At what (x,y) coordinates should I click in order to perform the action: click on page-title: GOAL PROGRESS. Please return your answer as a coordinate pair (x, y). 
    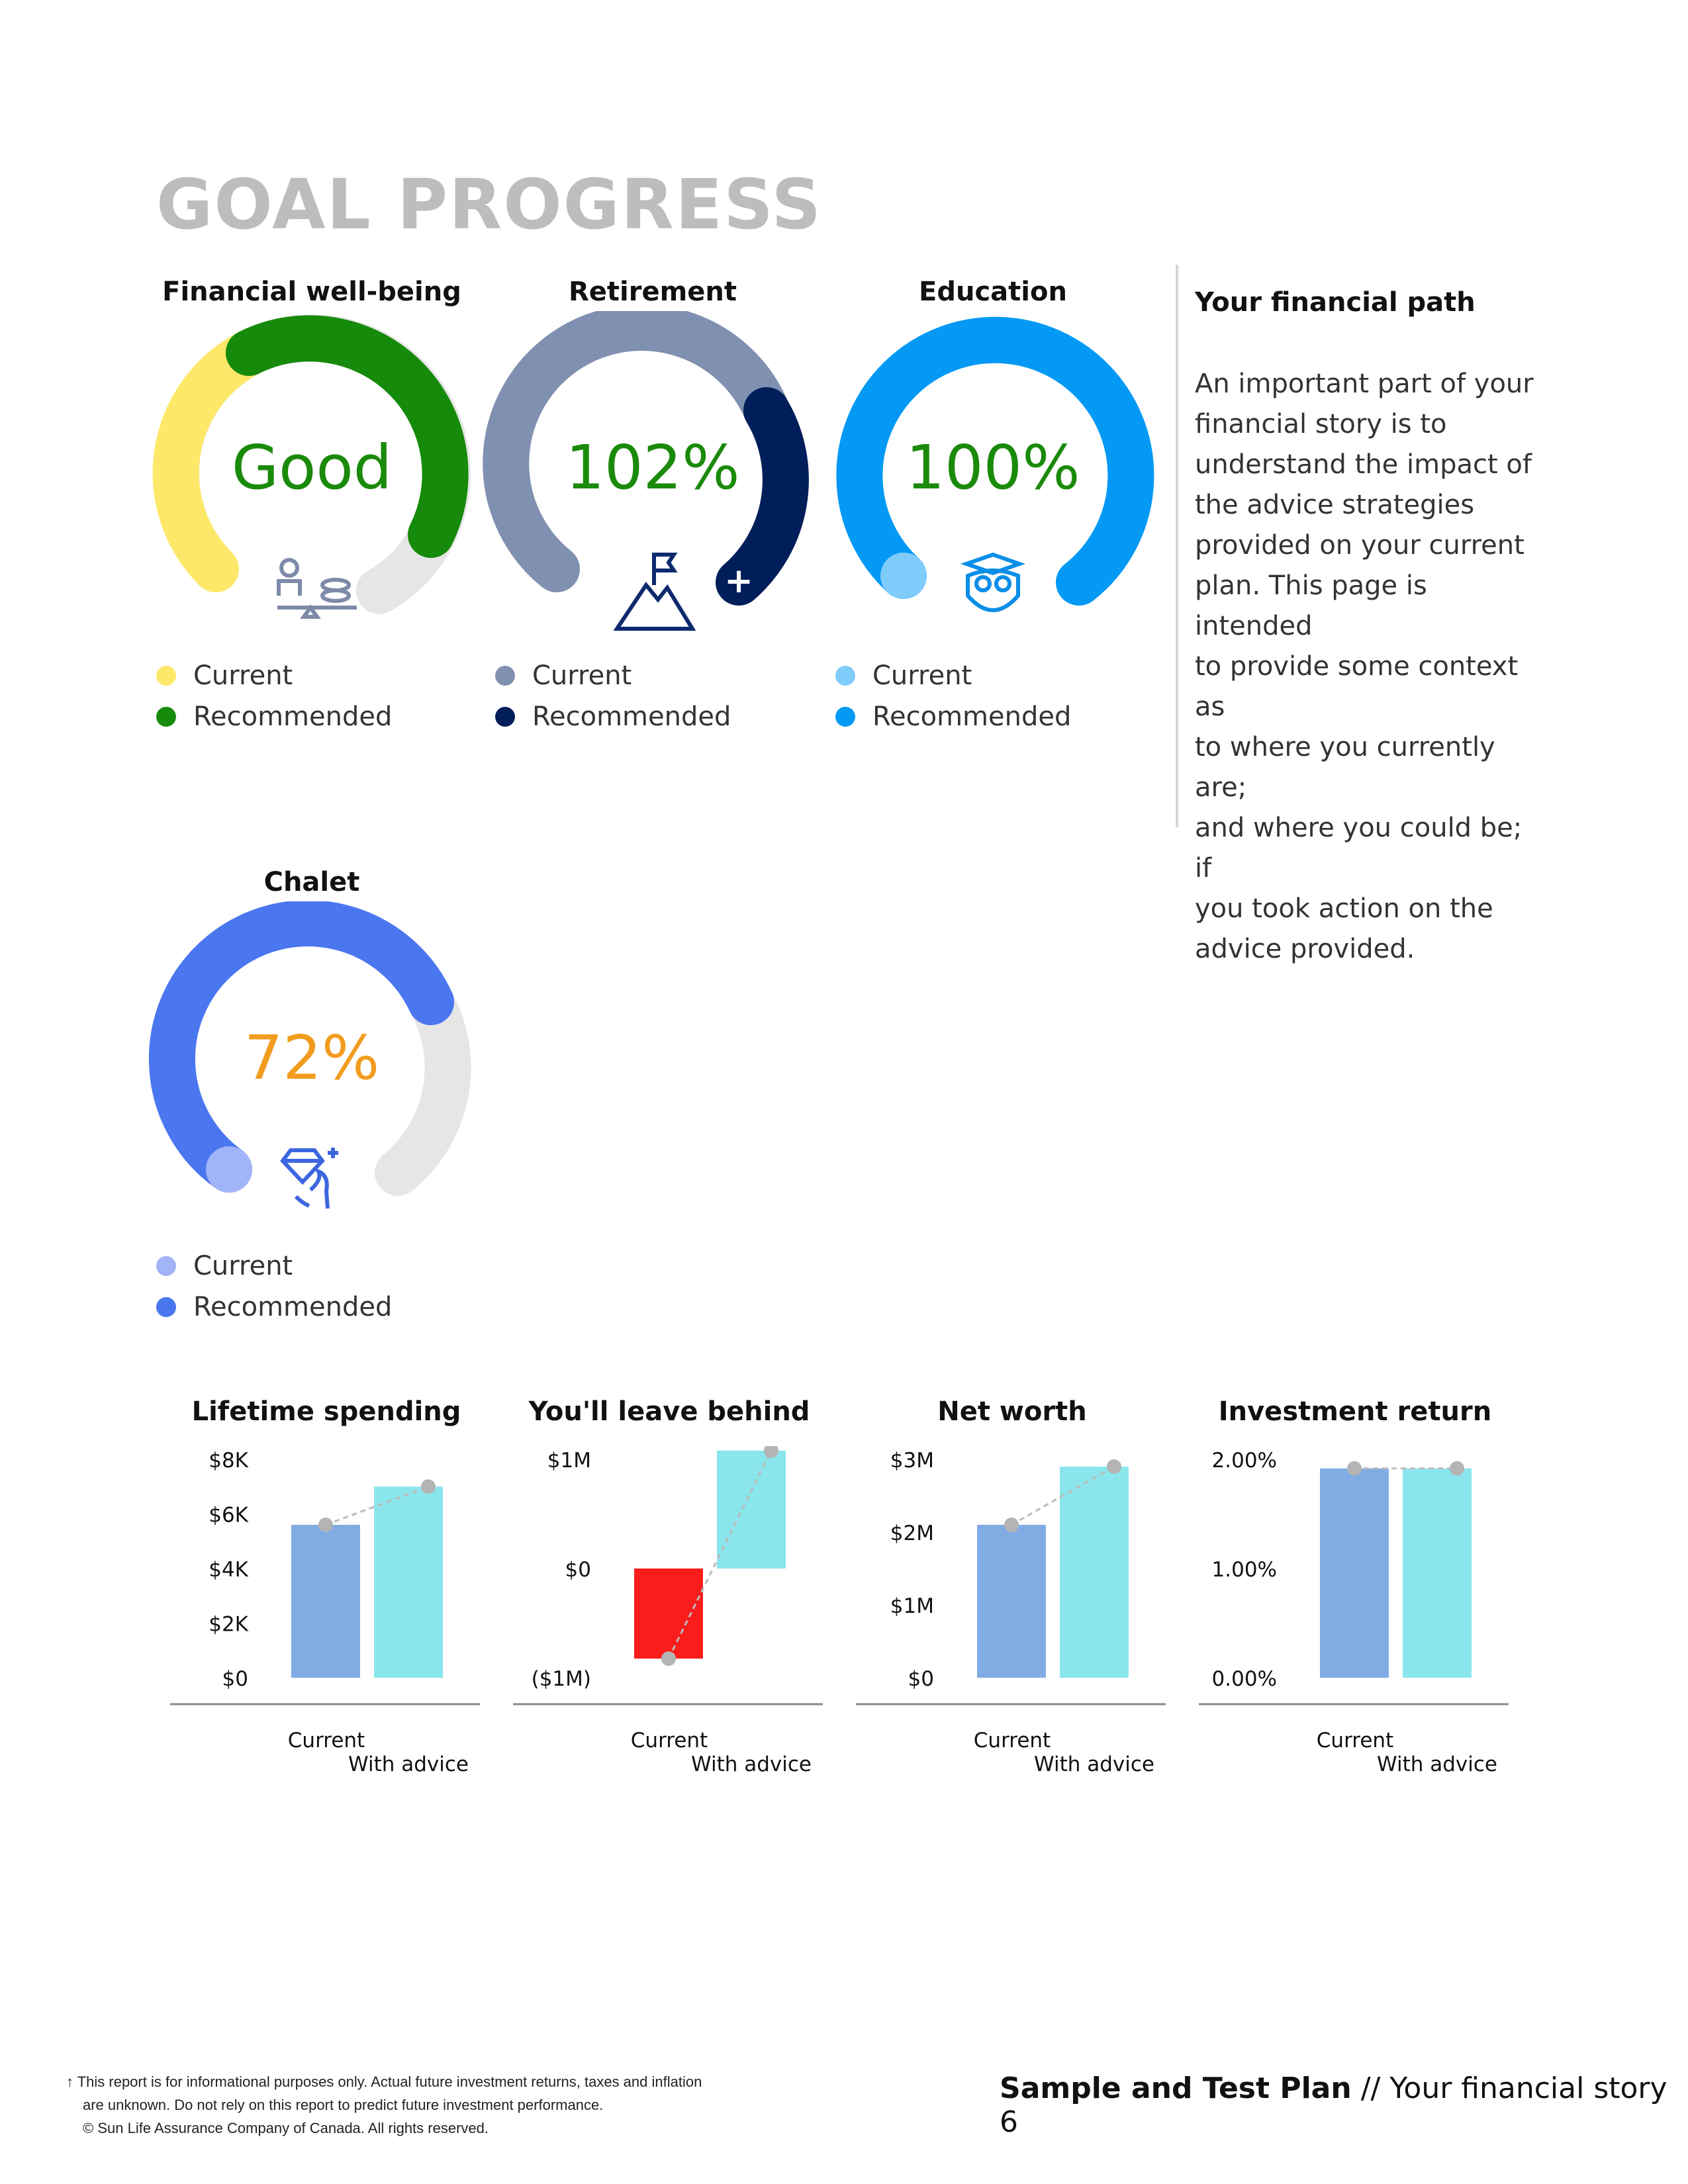
    Looking at the image, I should click on (489, 204).